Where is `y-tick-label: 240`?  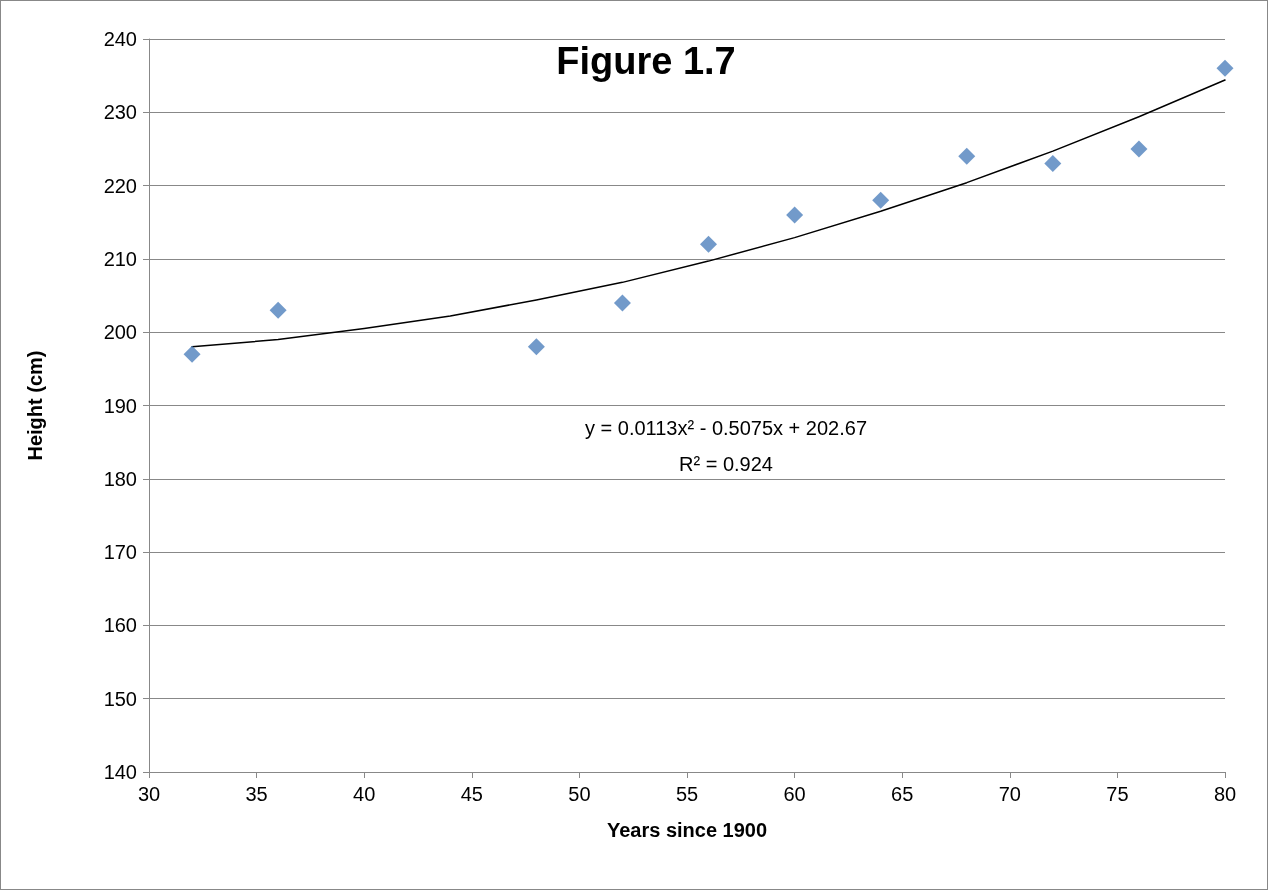
y-tick-label: 240 is located at coordinates (120, 39).